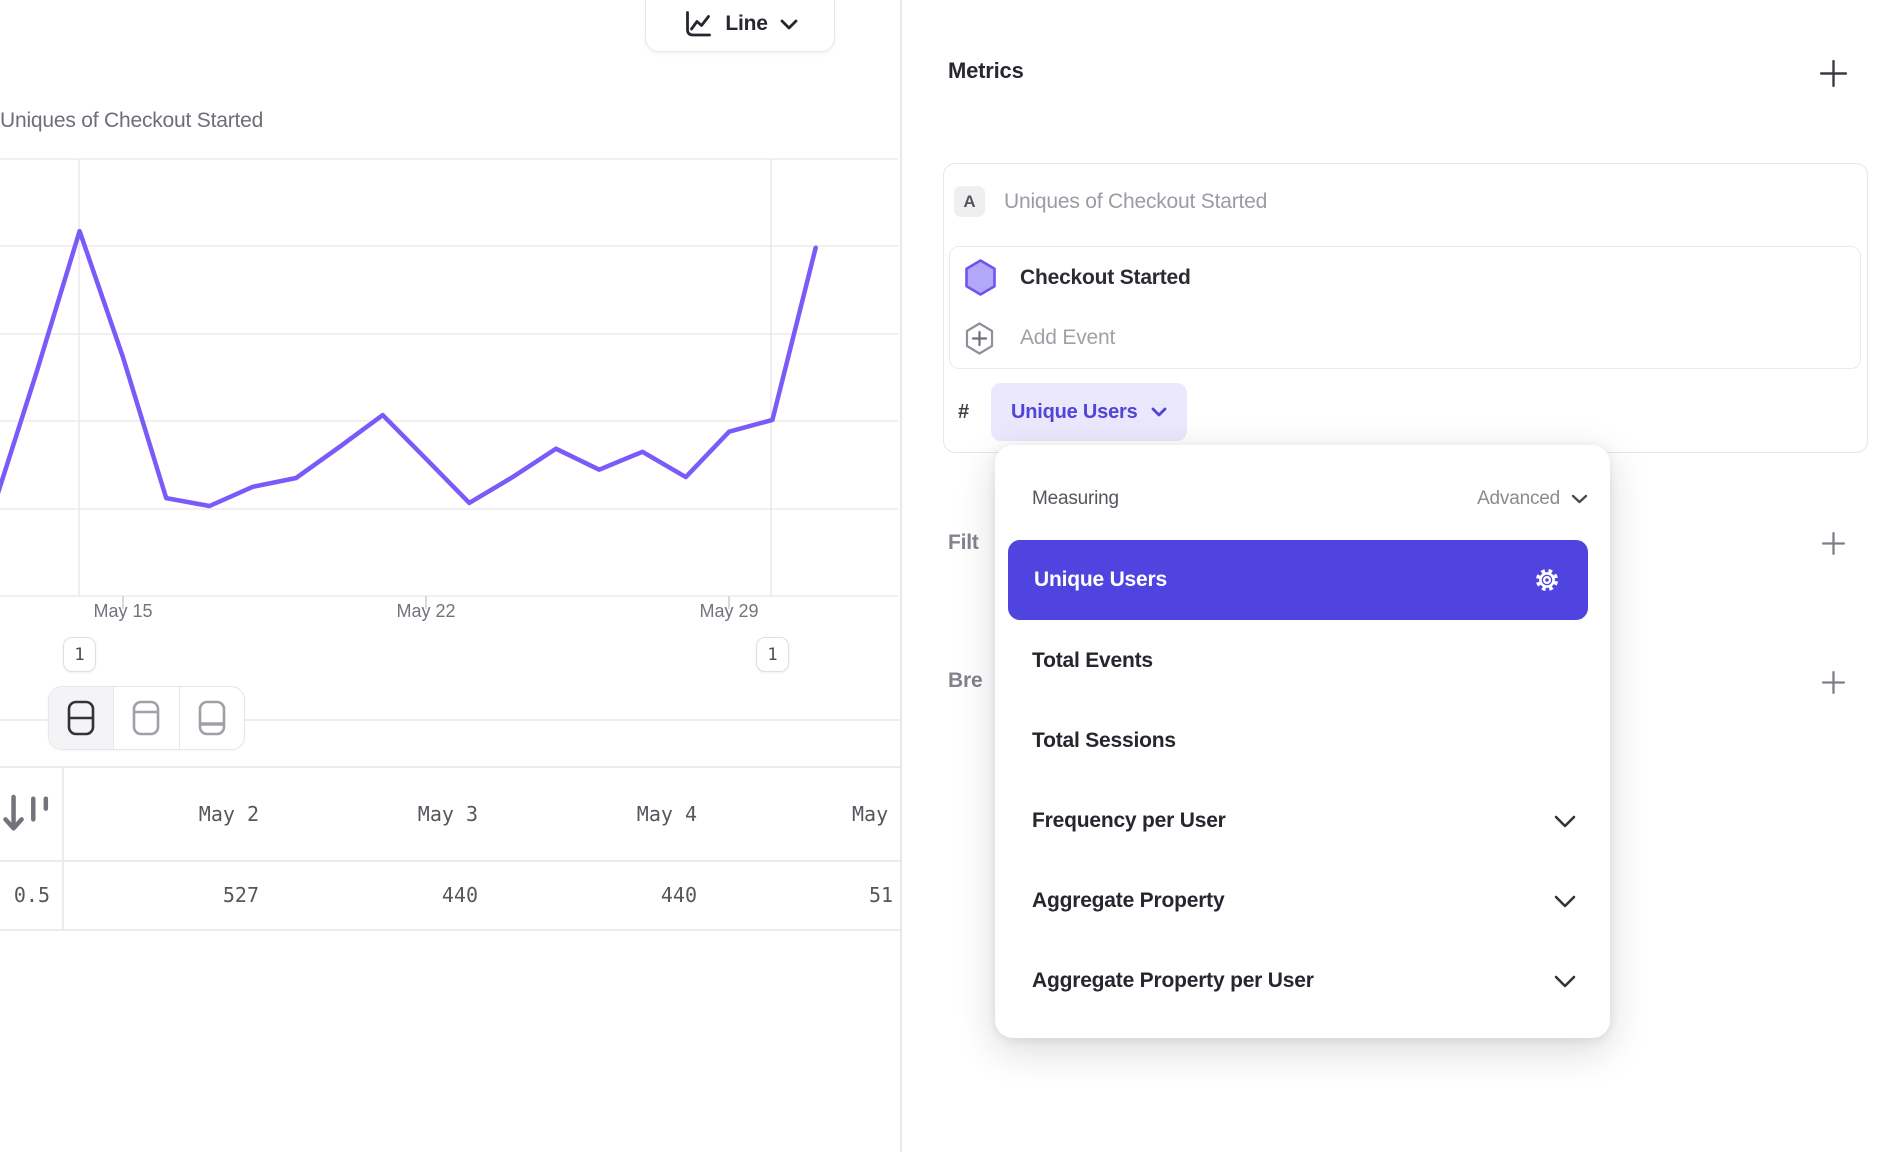 The image size is (1898, 1152). I want to click on aggregation-selector-chip: Unique Users, so click(1089, 412).